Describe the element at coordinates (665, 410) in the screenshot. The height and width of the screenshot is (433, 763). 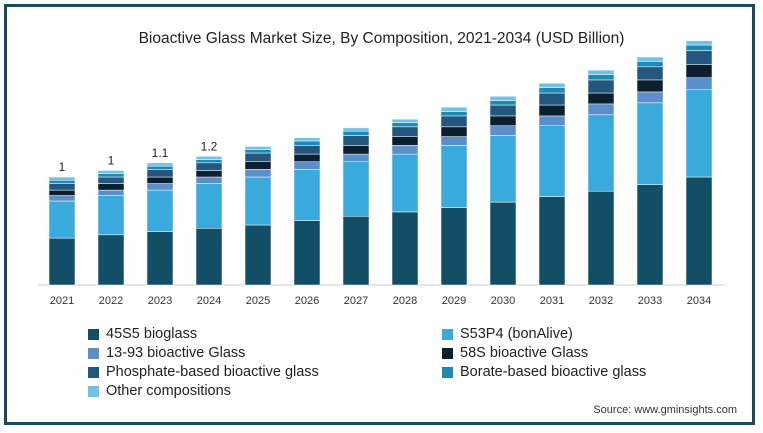
I see `source-note: Source: www.gminsights.com` at that location.